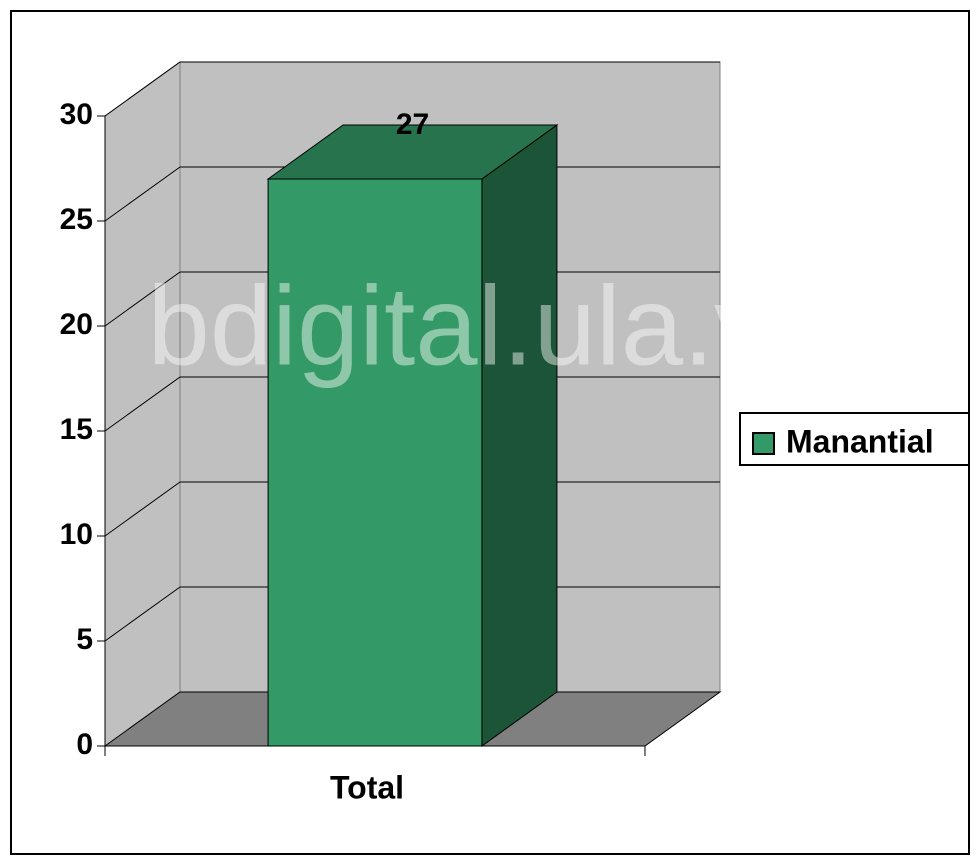 This screenshot has height=863, width=979. I want to click on data-label: 27, so click(412, 124).